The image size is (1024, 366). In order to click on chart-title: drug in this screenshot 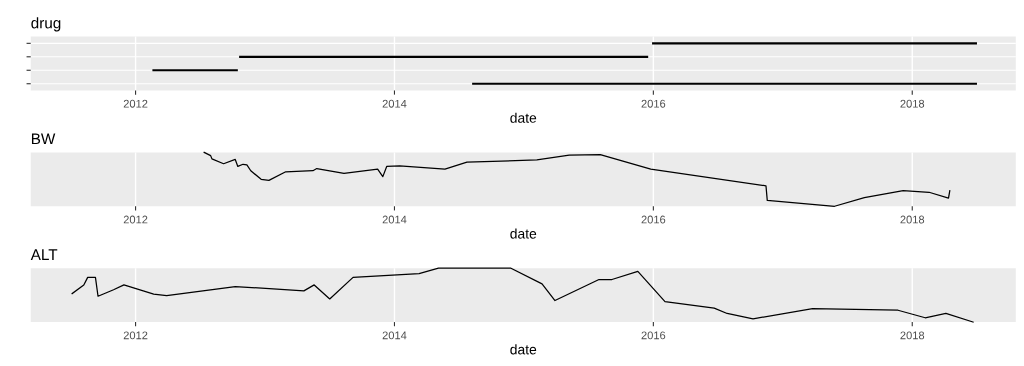, I will do `click(46, 24)`.